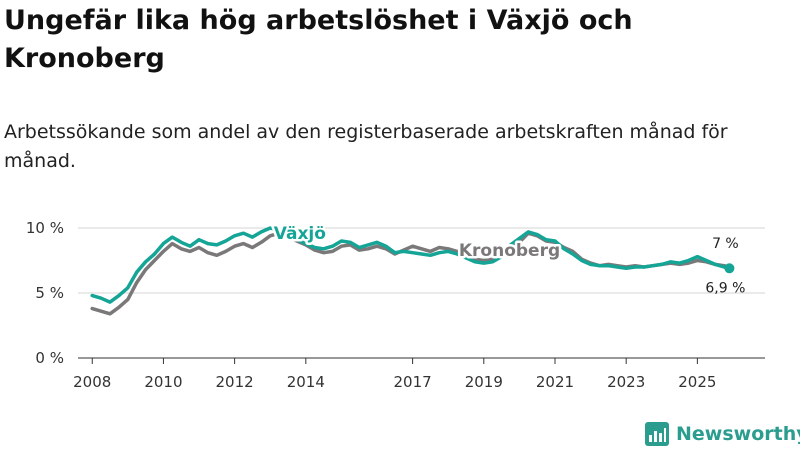 The image size is (800, 450). Describe the element at coordinates (725, 288) in the screenshot. I see `end-label-vaxjo: 6,9 %` at that location.